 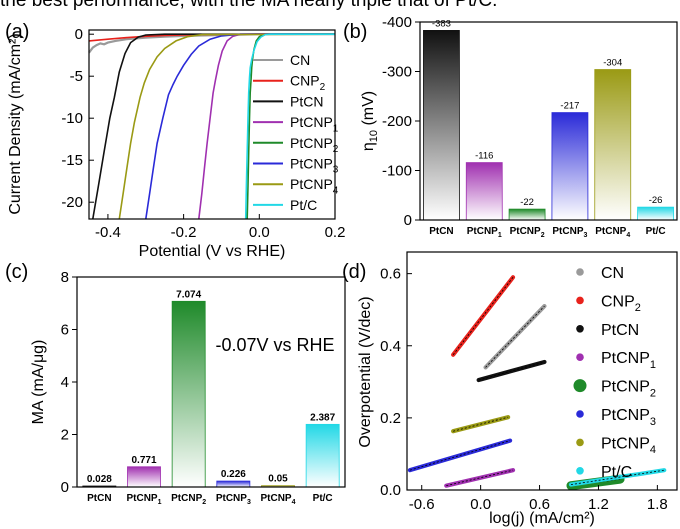 I want to click on bar-value-label-ptcn: -383, so click(x=441, y=23).